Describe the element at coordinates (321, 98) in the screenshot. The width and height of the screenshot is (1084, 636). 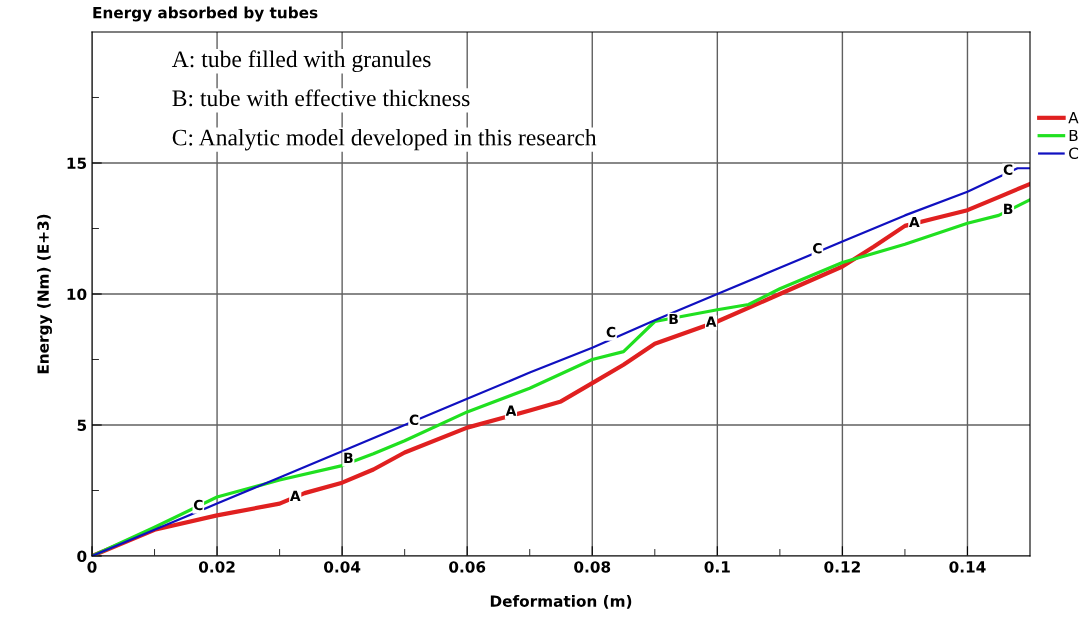
I see `annotation: B: tube with effective thickness` at that location.